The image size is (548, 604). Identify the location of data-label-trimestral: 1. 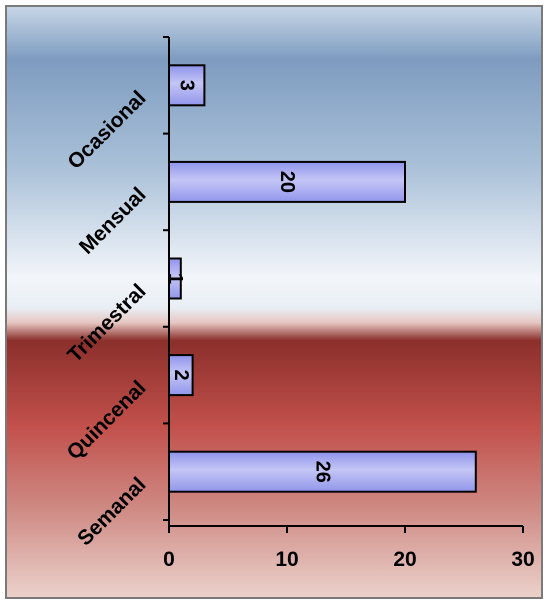
(175, 278).